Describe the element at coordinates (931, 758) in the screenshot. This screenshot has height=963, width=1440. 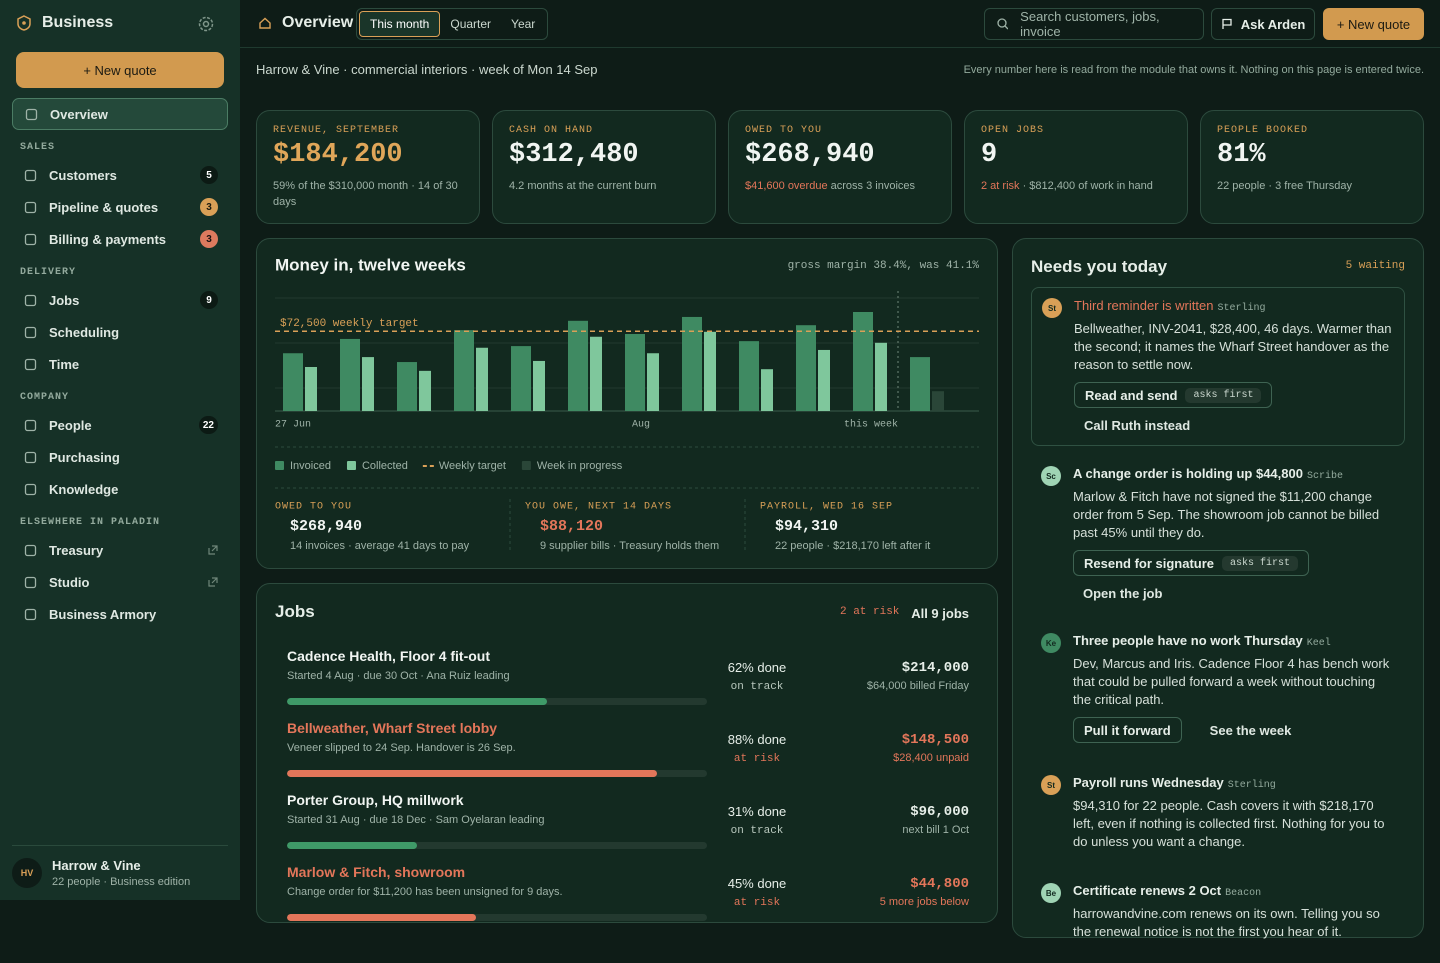
I see `amount-note: $28,400 unpaid` at that location.